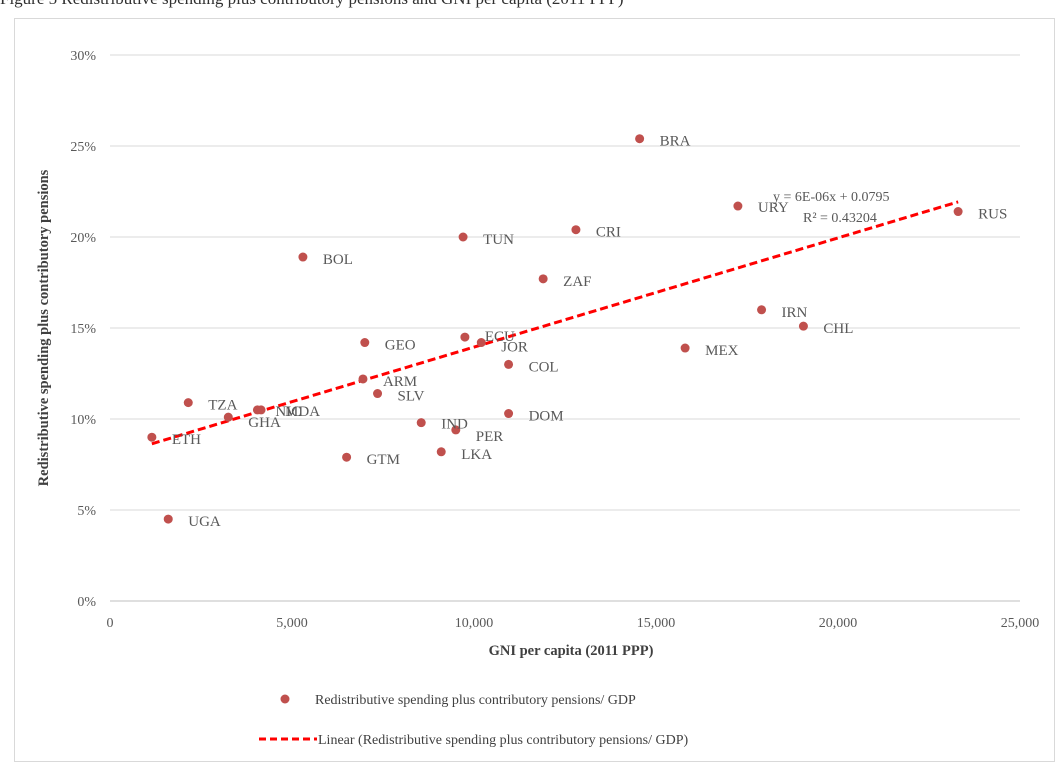 This screenshot has height=762, width=1062. Describe the element at coordinates (411, 397) in the screenshot. I see `point-label-slv: SLV` at that location.